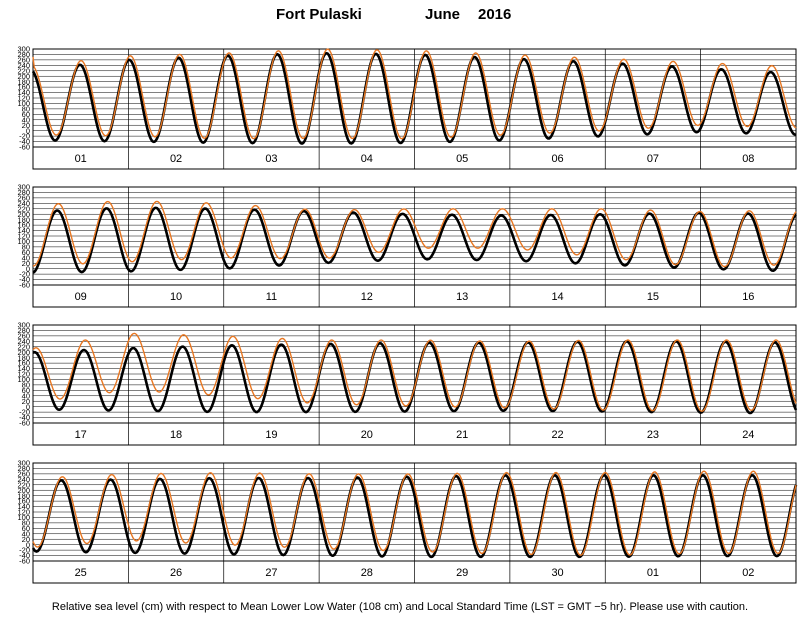  Describe the element at coordinates (653, 297) in the screenshot. I see `day-label: 15` at that location.